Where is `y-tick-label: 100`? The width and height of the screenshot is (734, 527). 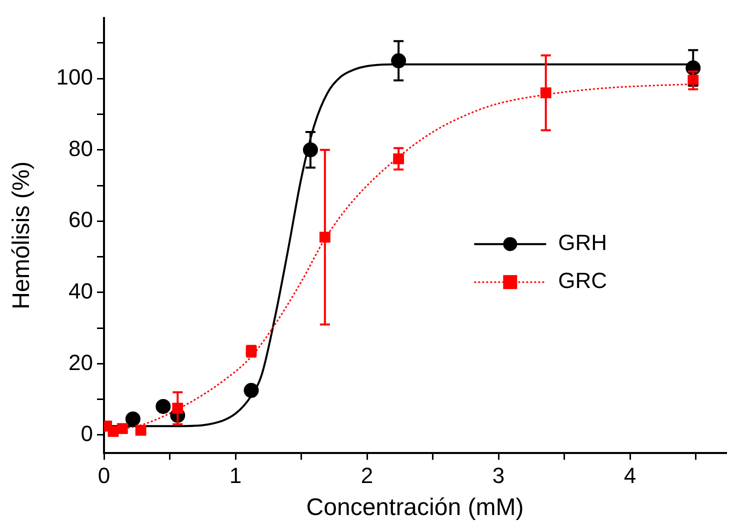
y-tick-label: 100 is located at coordinates (74, 77).